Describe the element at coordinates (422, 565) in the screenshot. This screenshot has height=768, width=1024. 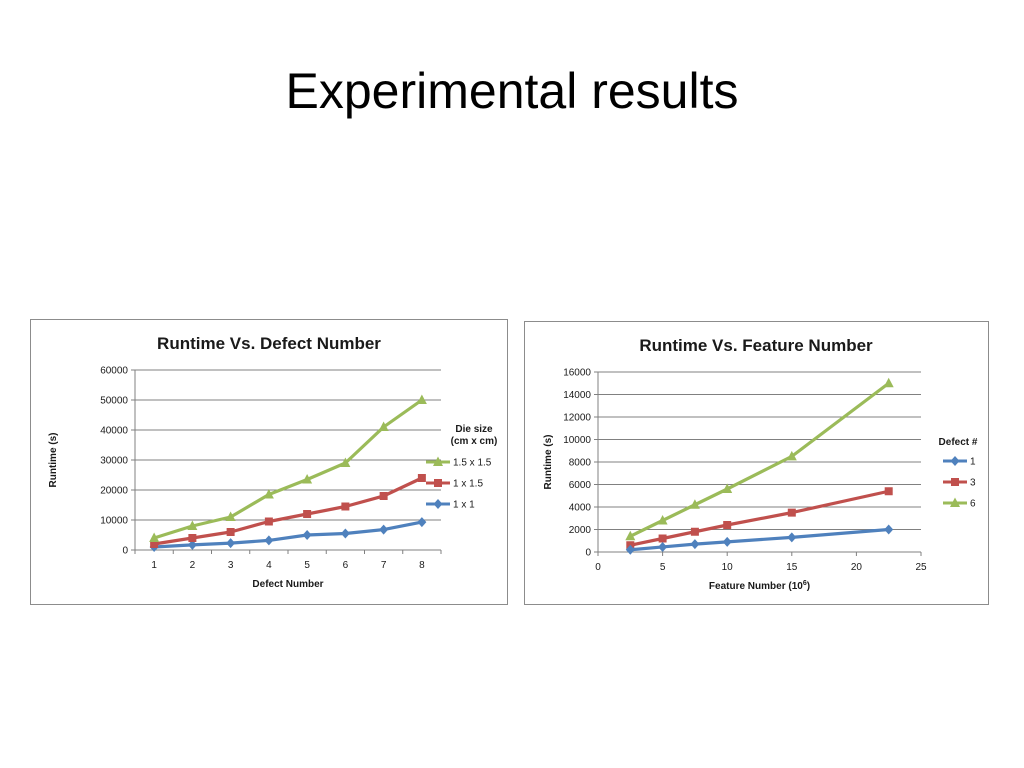
I see `x-tick-label: 8` at that location.